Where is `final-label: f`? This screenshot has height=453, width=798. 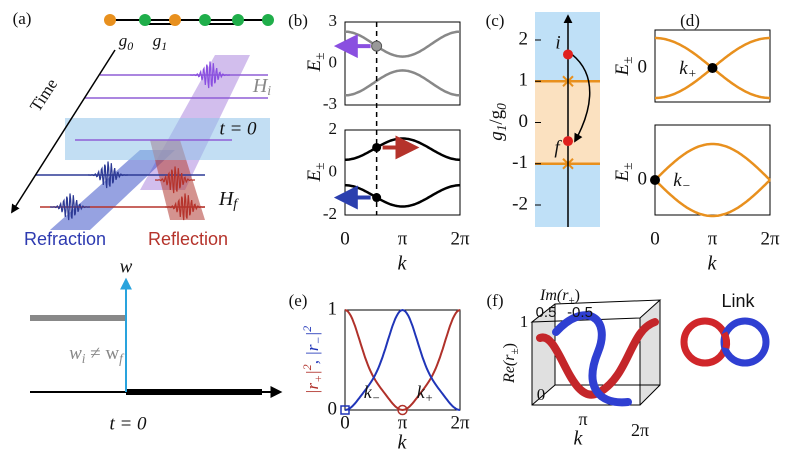
final-label: f is located at coordinates (558, 148).